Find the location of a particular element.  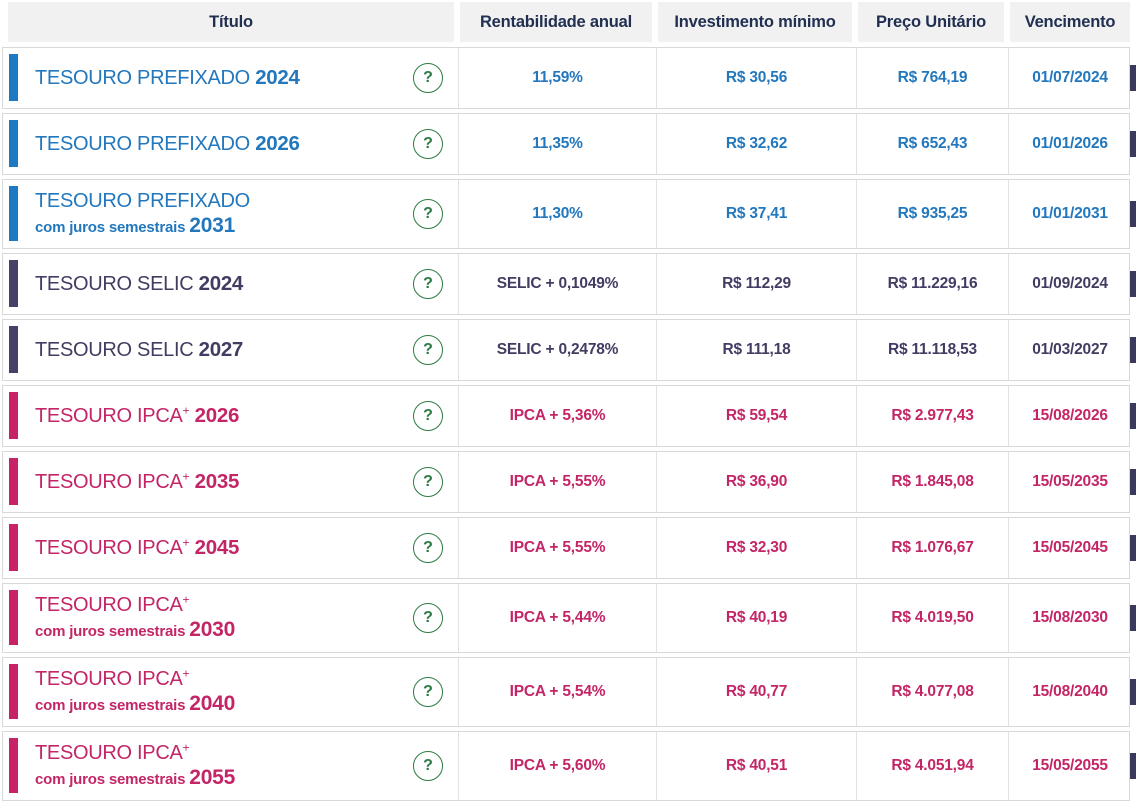

unit-price-value: R$ 2.977,43 is located at coordinates (932, 416).